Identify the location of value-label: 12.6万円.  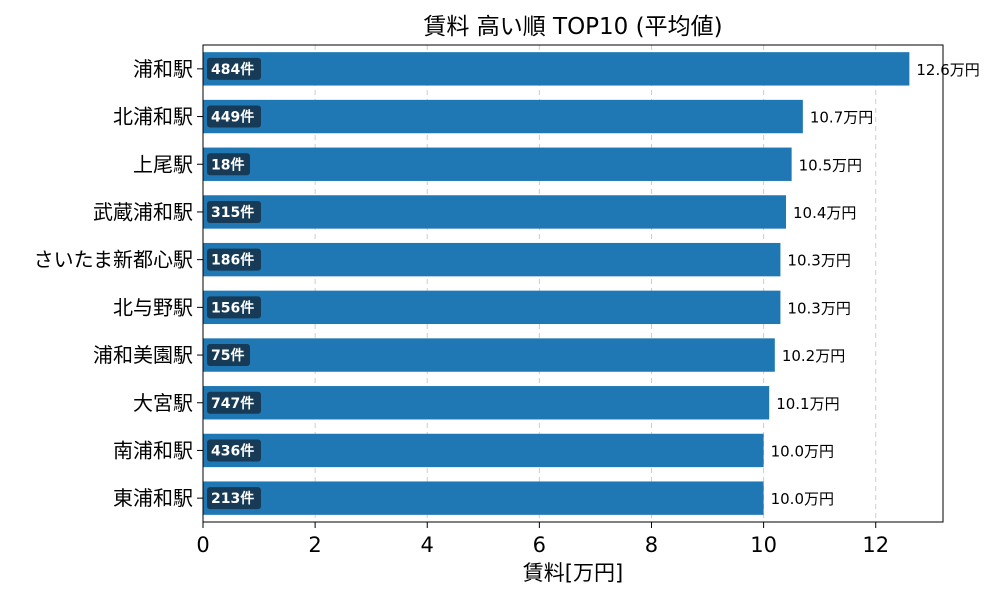
(947, 70).